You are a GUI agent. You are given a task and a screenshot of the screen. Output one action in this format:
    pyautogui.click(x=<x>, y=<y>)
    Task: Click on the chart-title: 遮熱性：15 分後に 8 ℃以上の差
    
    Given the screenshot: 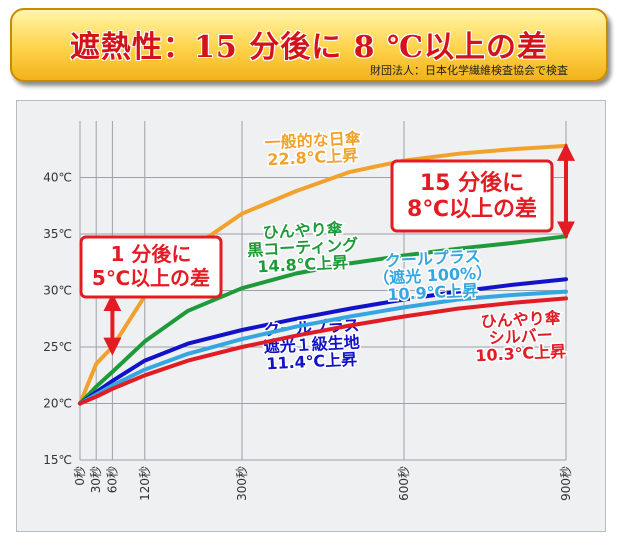 What is the action you would take?
    pyautogui.click(x=309, y=47)
    